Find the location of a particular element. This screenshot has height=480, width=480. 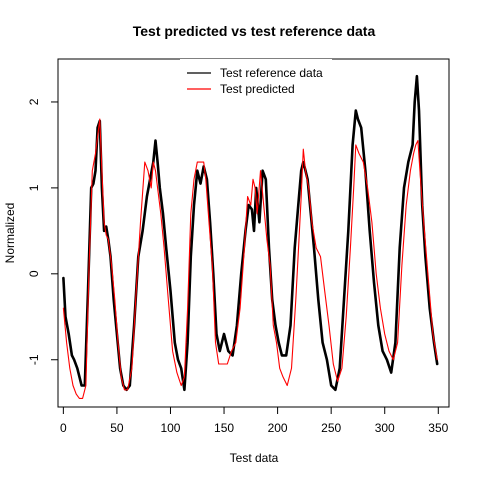

legend: Test reference data Test predicted is located at coordinates (256, 79).